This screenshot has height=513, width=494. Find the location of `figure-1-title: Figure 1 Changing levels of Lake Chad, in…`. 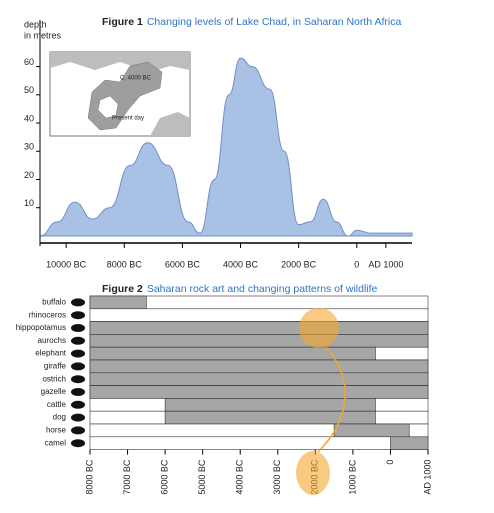

figure-1-title: Figure 1 Changing levels of Lake Chad, in… is located at coordinates (251, 22).